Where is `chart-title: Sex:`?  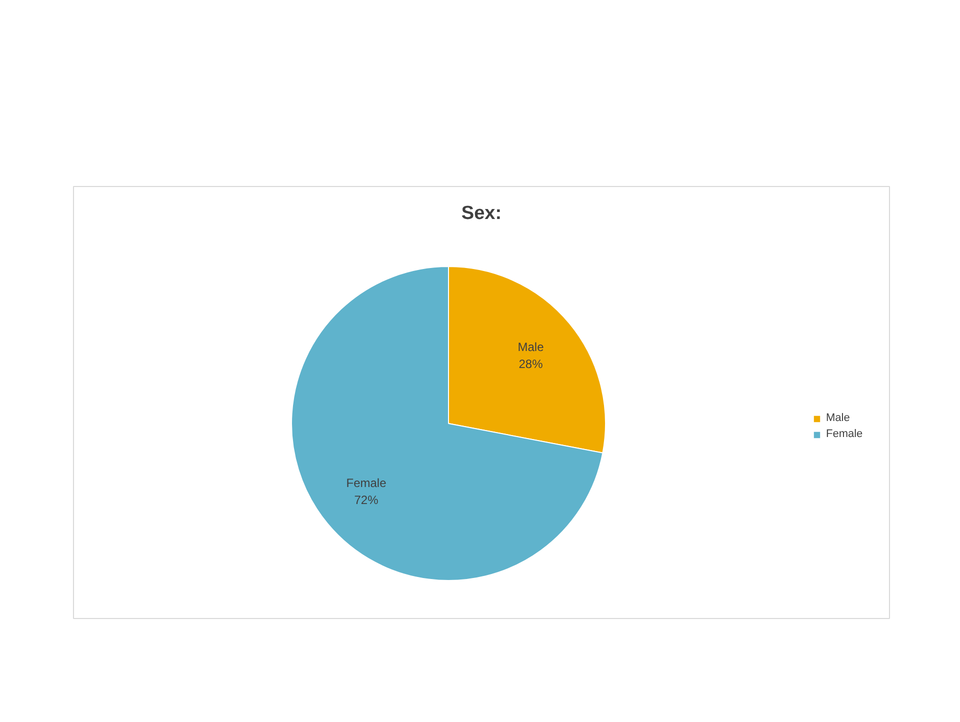
chart-title: Sex: is located at coordinates (481, 213).